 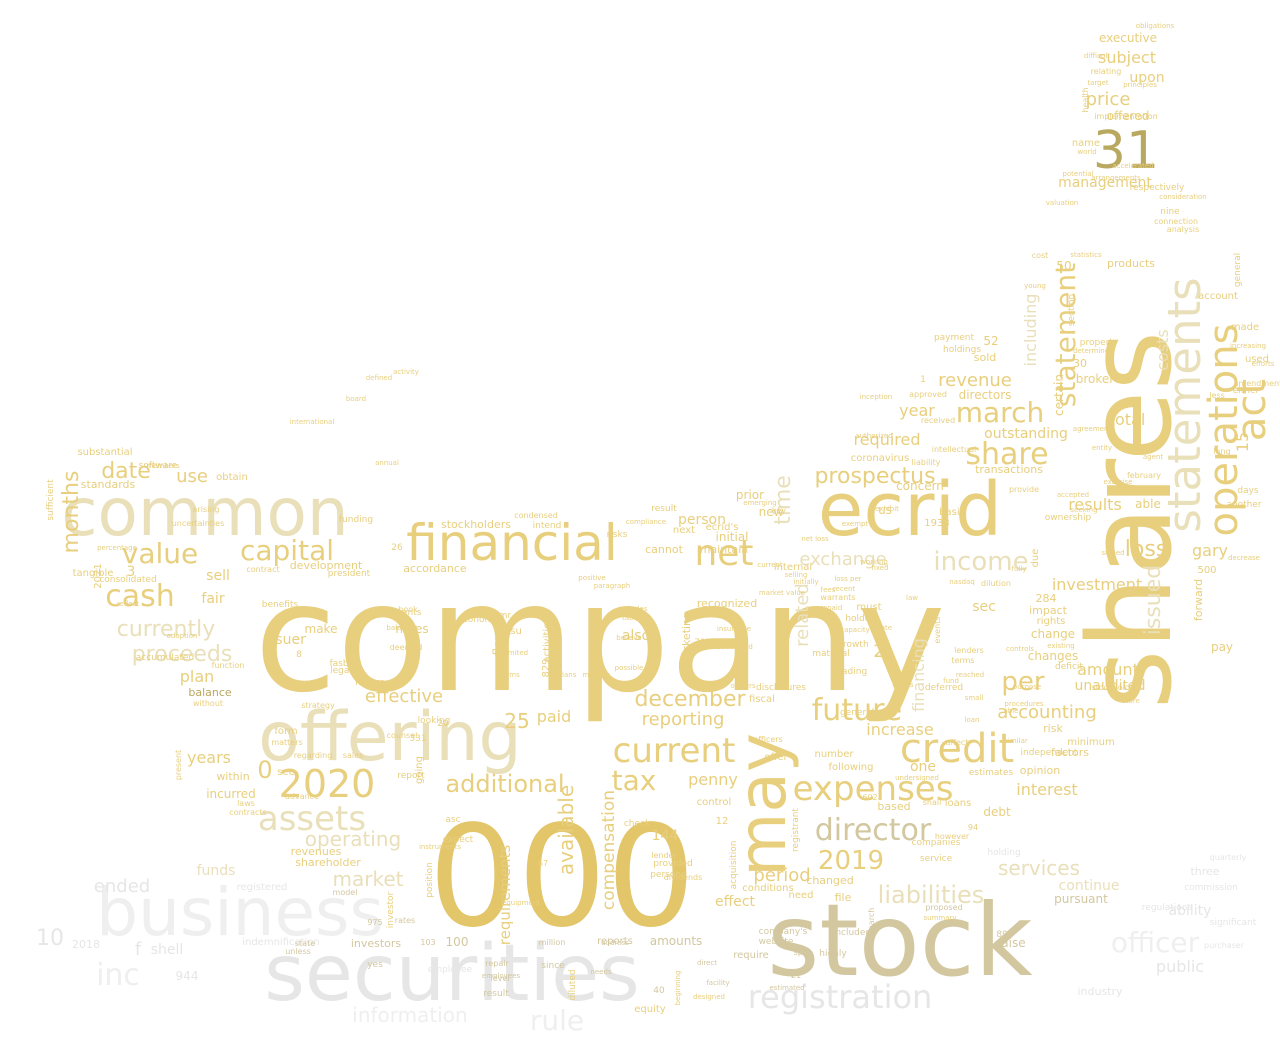 What do you see at coordinates (450, 970) in the screenshot?
I see `word-employee: employee` at bounding box center [450, 970].